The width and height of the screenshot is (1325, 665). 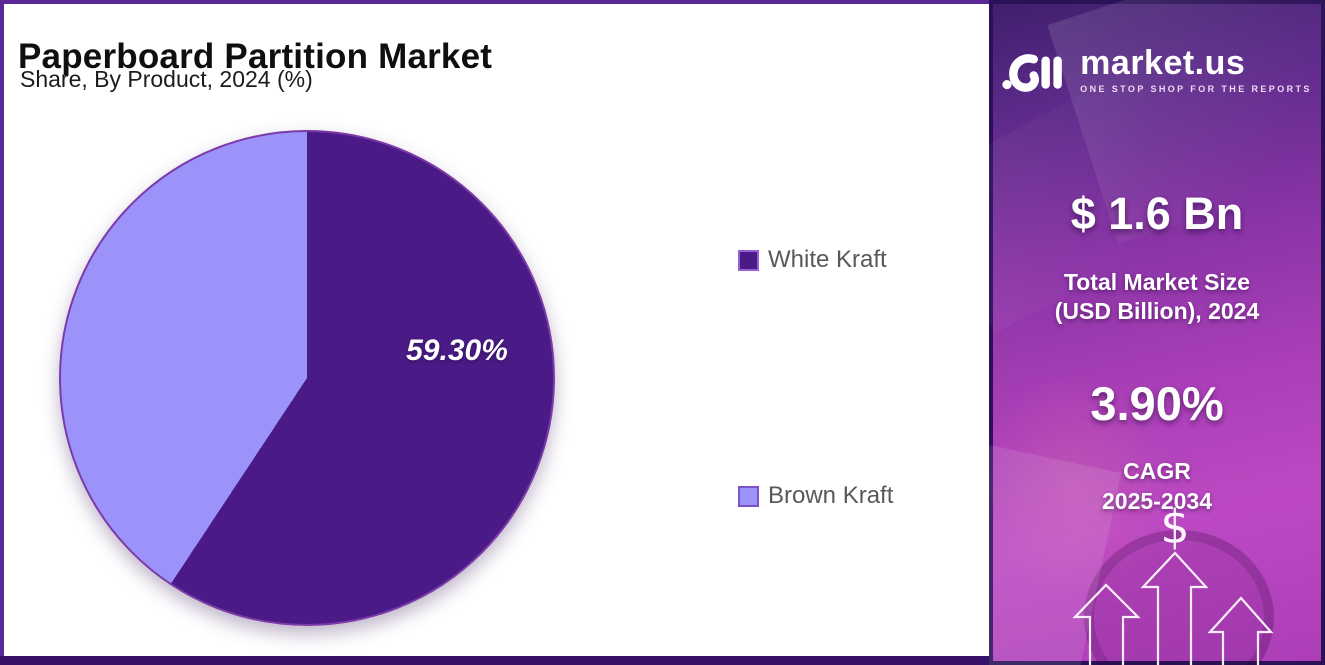 I want to click on pie-slice-label-white-kraft: 59.30%, so click(x=457, y=350).